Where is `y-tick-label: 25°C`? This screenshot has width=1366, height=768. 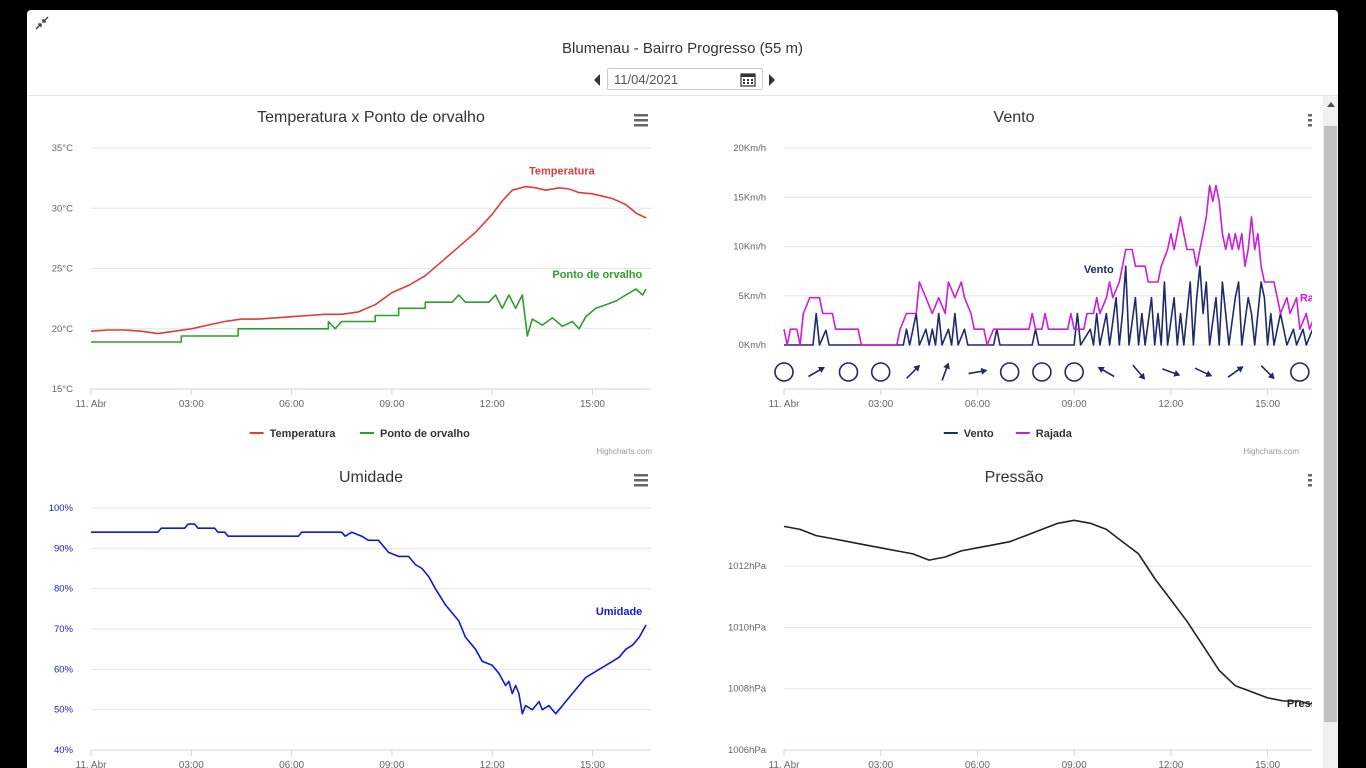 y-tick-label: 25°C is located at coordinates (62, 269).